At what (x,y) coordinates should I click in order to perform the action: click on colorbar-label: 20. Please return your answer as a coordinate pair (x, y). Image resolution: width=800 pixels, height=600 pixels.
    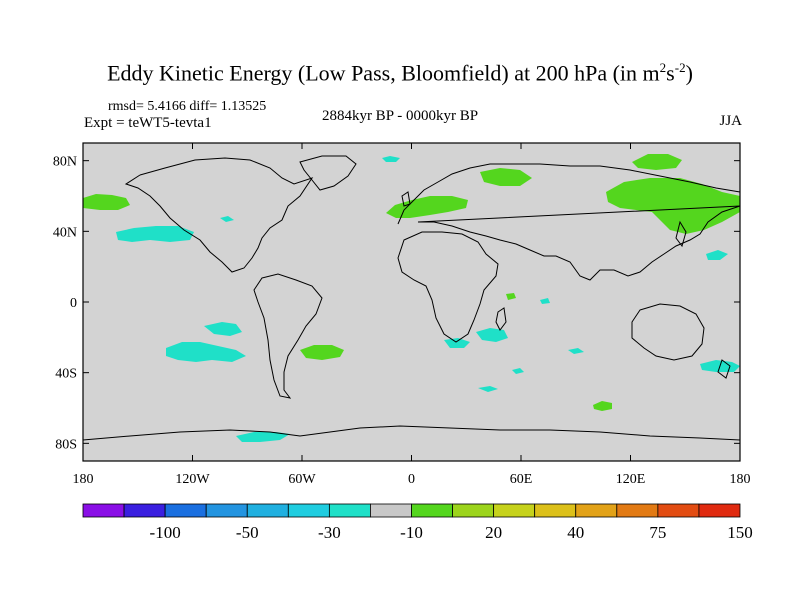
    Looking at the image, I should click on (493, 532).